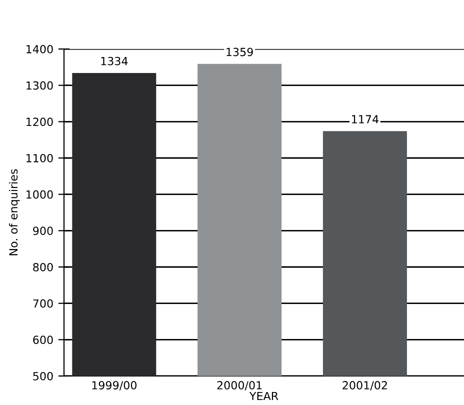 This screenshot has height=405, width=464. What do you see at coordinates (43, 376) in the screenshot?
I see `y-tick-label: 500` at bounding box center [43, 376].